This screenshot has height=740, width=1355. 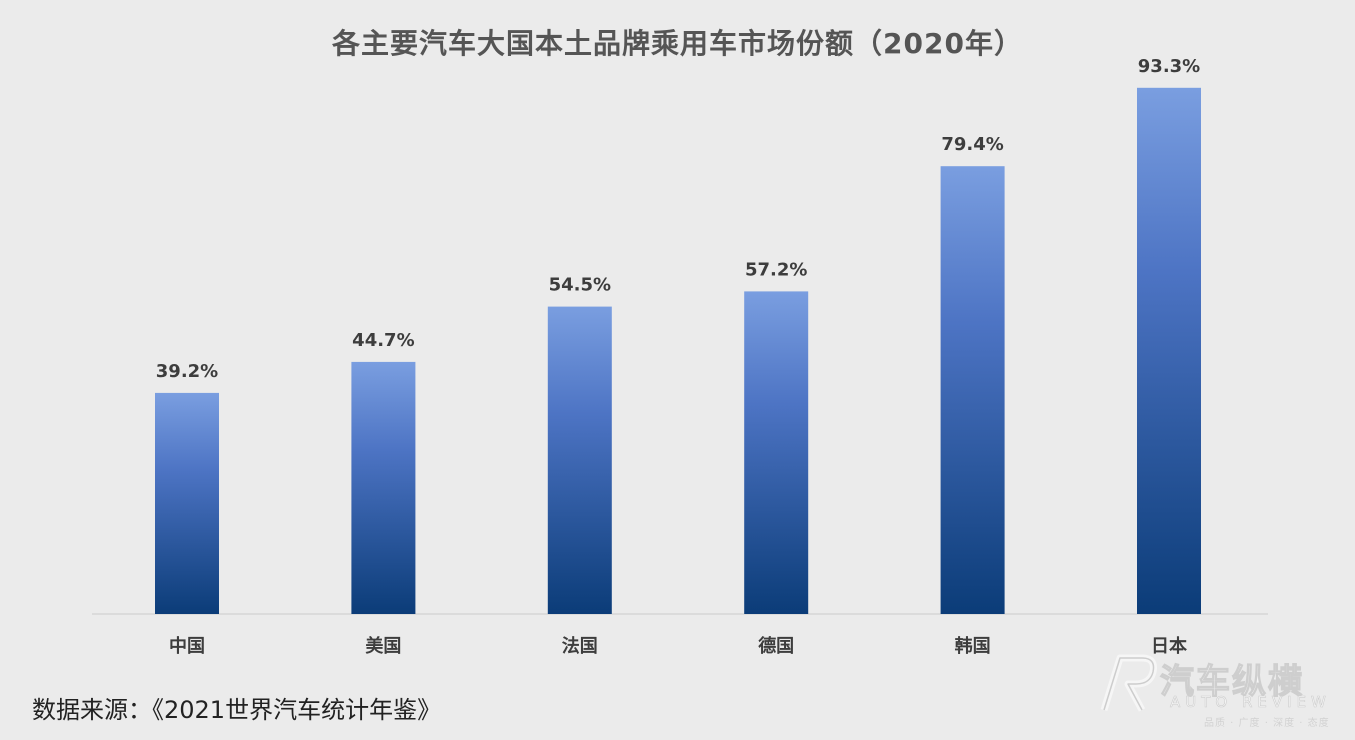 I want to click on watermark-title: 汽车纵横, so click(x=1231, y=681).